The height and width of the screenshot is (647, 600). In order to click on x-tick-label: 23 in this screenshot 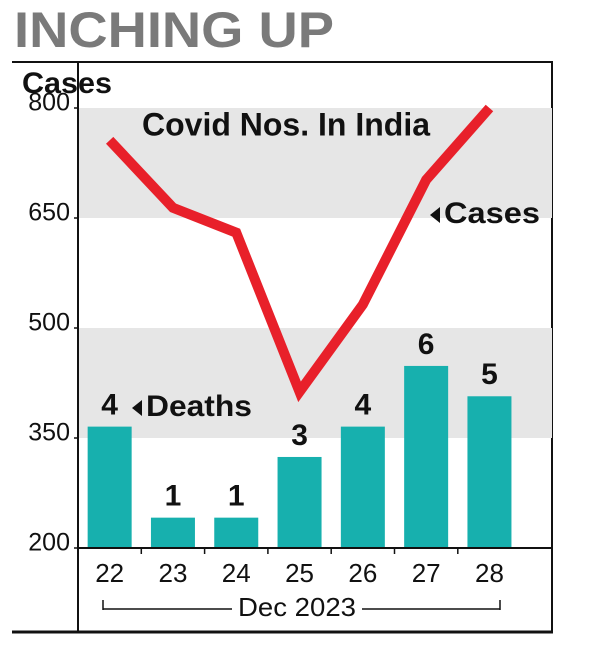, I will do `click(172, 573)`.